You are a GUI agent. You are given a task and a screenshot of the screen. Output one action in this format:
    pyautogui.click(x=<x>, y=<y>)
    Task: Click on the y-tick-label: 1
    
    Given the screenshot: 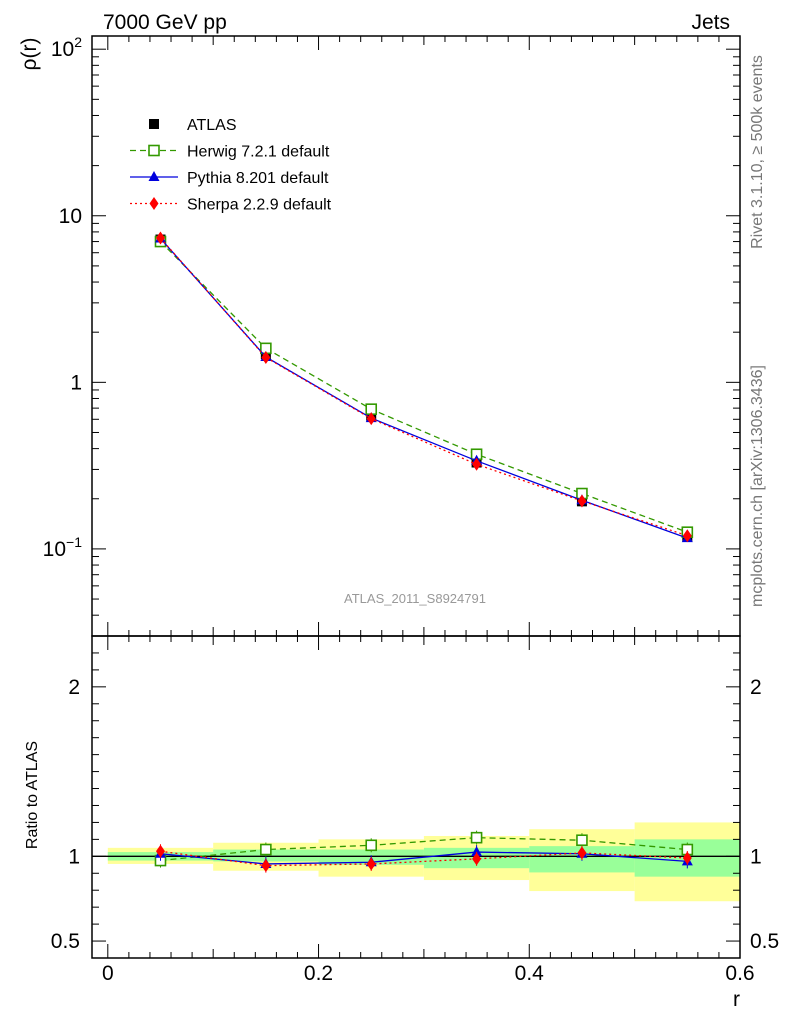 What is the action you would take?
    pyautogui.click(x=76, y=382)
    